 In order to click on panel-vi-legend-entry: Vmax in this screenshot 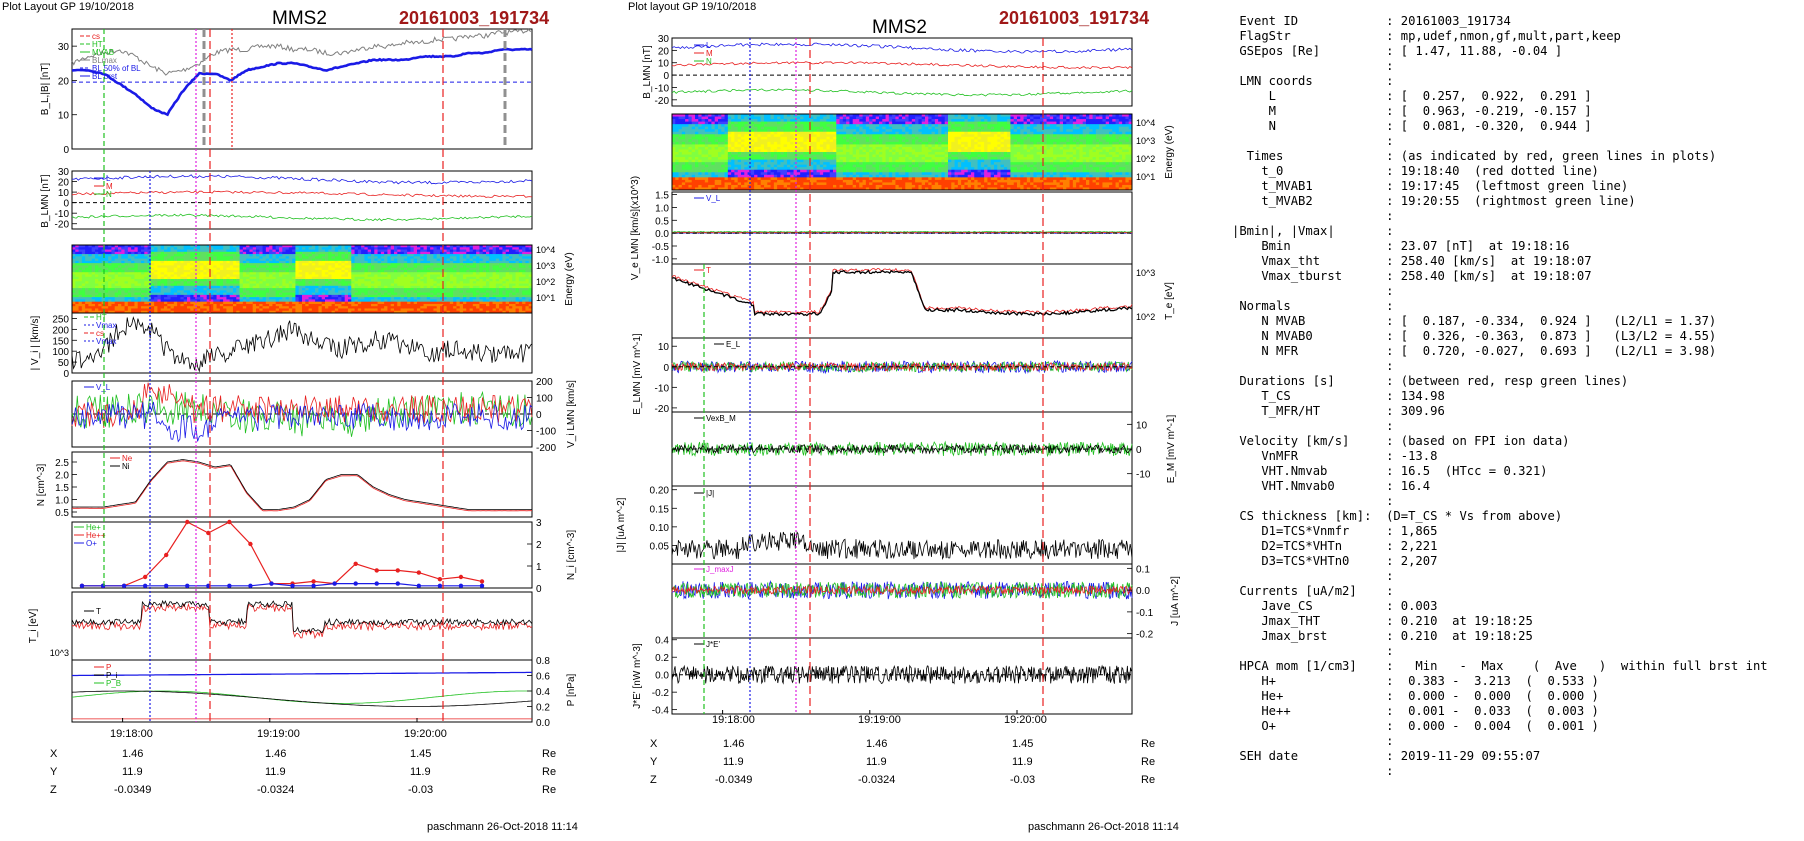, I will do `click(106, 341)`.